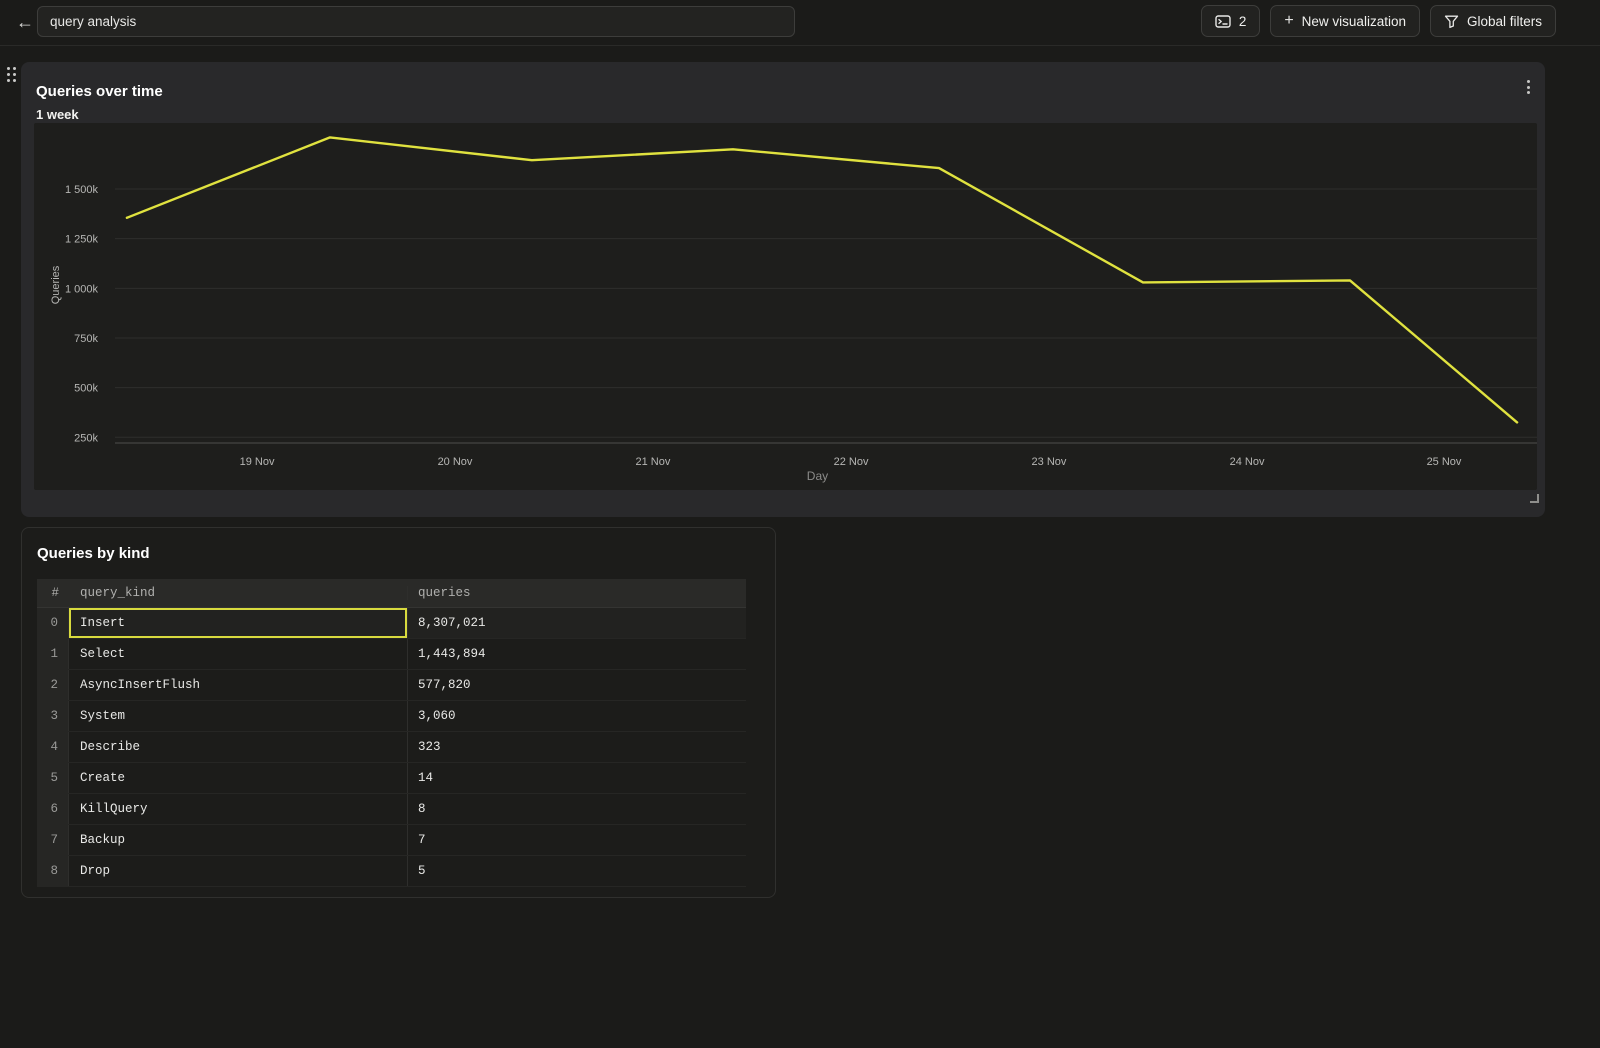 The width and height of the screenshot is (1600, 1048). Describe the element at coordinates (1504, 21) in the screenshot. I see `global-filters-label: Global filters` at that location.